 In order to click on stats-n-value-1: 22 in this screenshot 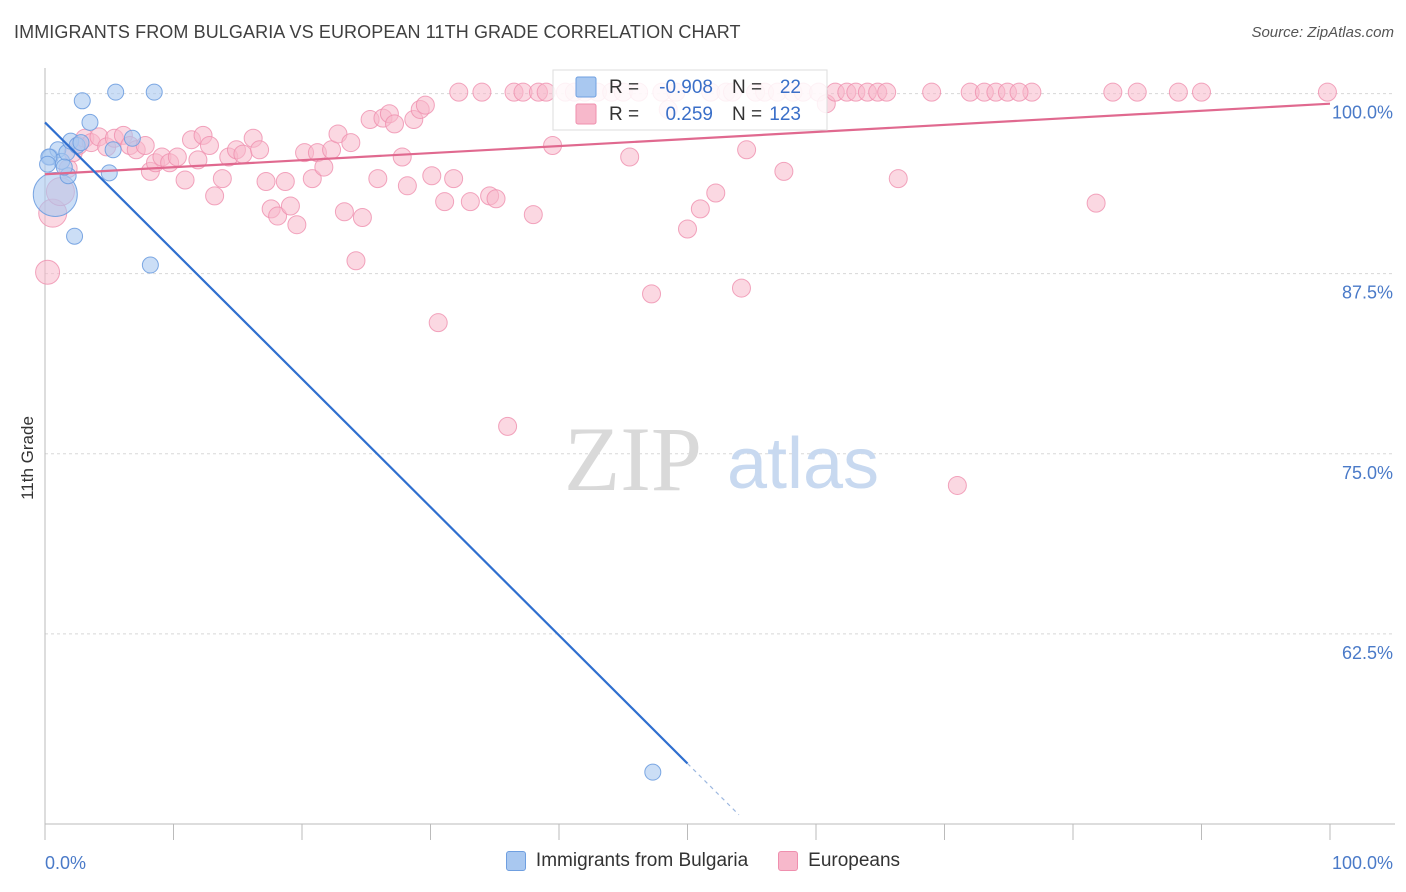, I will do `click(790, 87)`.